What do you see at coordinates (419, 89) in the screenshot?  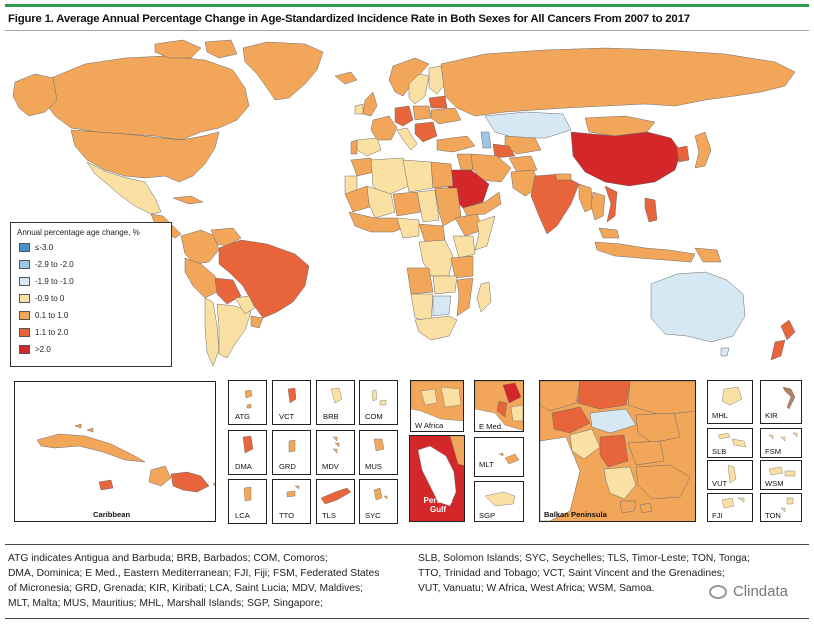 I see `region-sweden` at bounding box center [419, 89].